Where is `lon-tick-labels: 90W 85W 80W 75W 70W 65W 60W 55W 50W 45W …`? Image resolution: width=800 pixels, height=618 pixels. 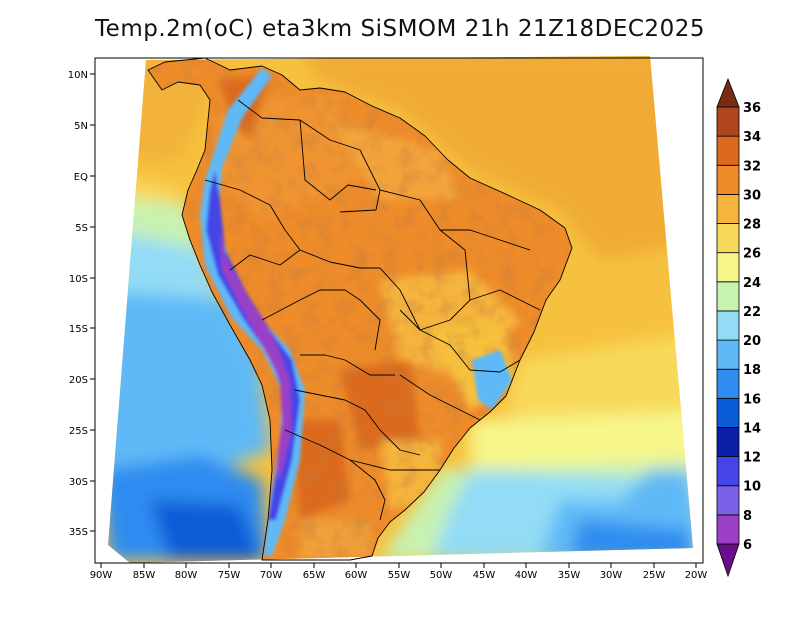 lon-tick-labels: 90W 85W 80W 75W 70W 65W 60W 55W 50W 45W … is located at coordinates (399, 575).